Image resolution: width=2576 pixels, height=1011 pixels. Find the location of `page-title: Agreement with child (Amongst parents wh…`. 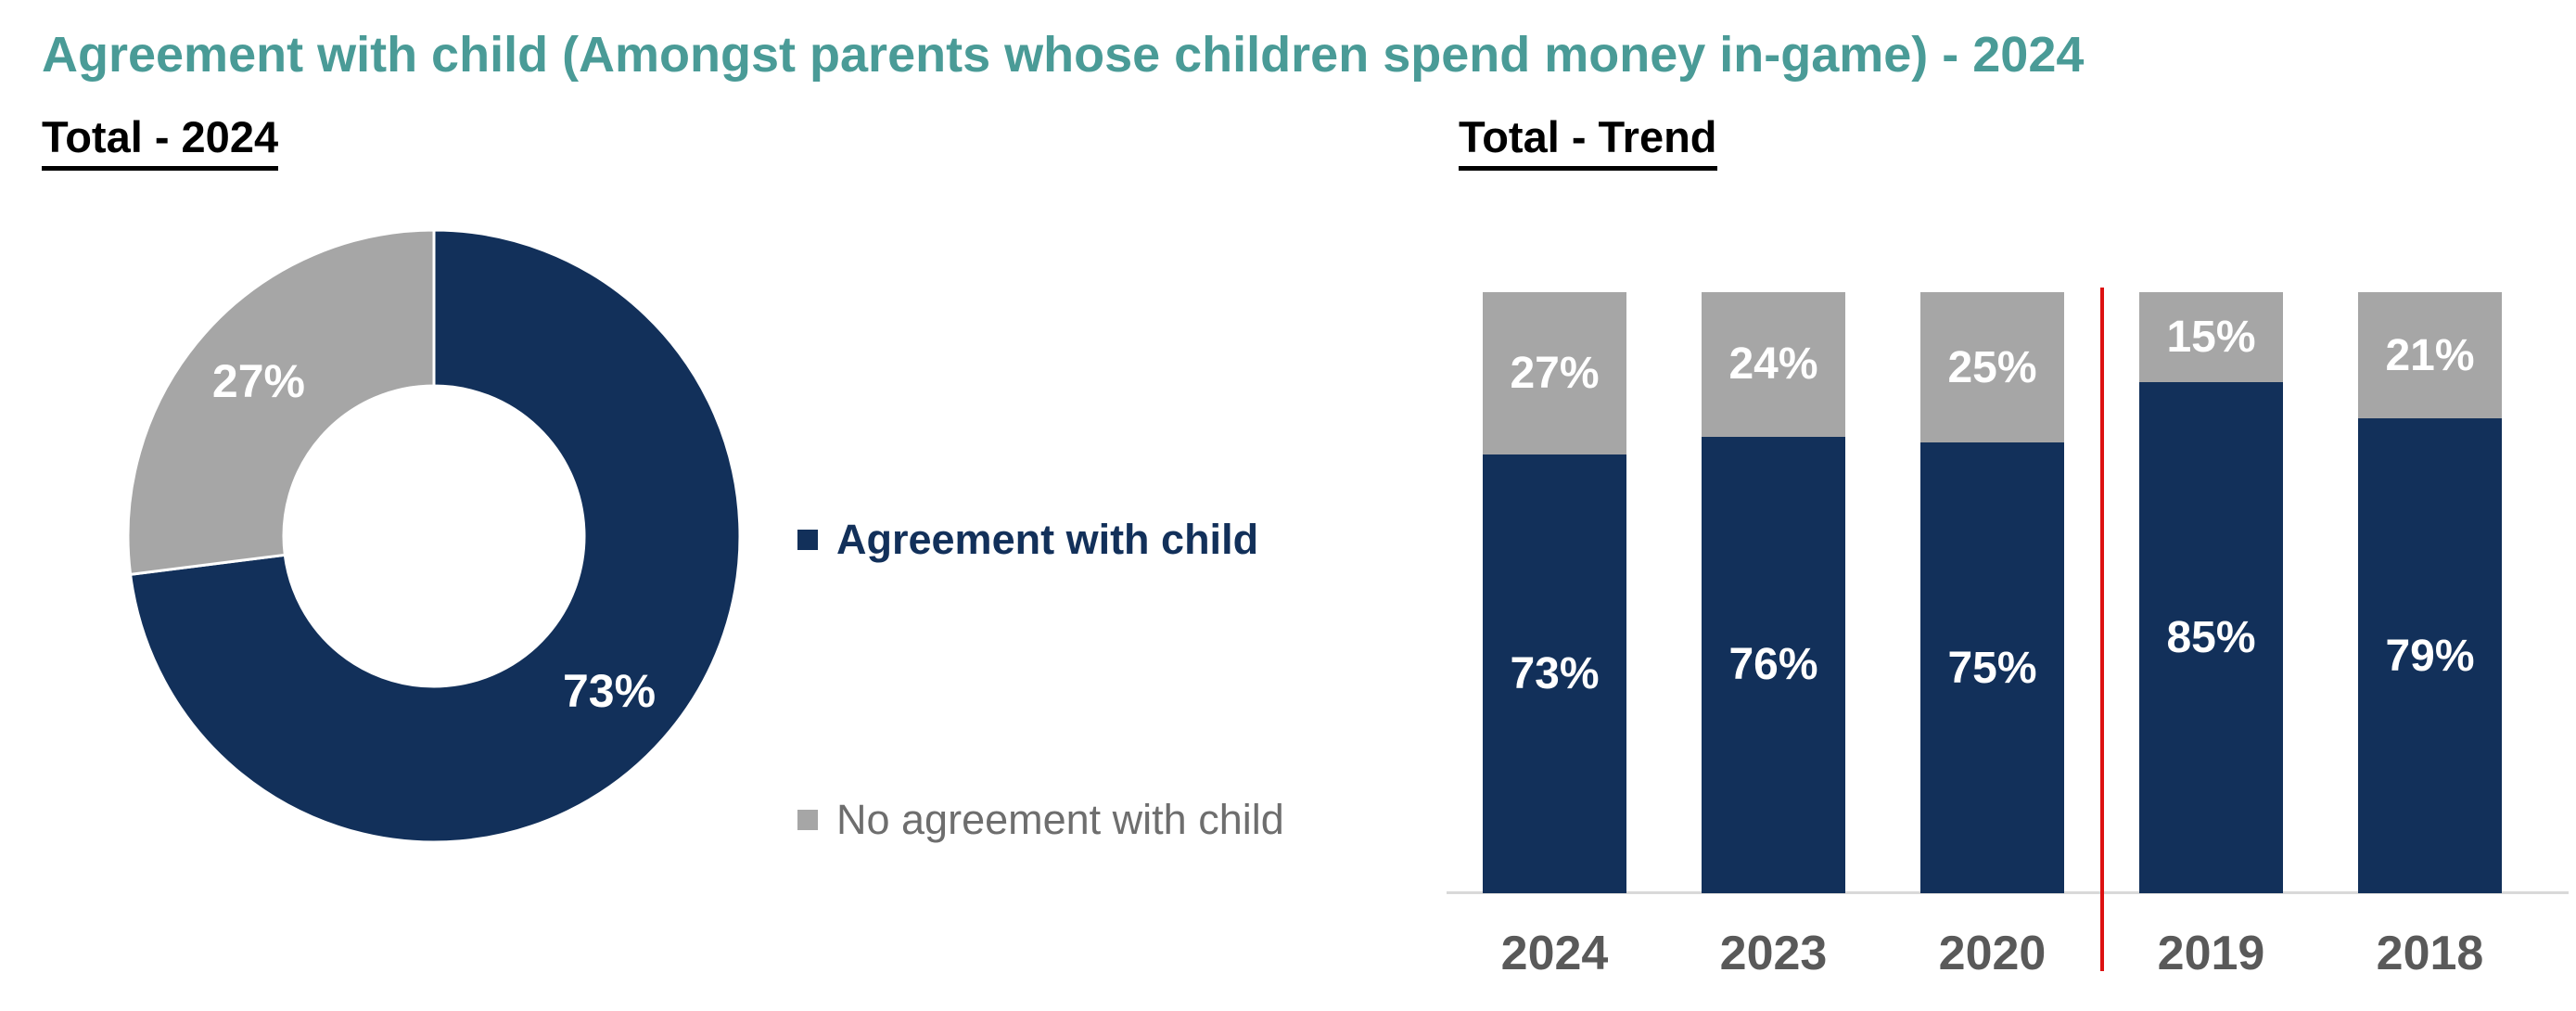

page-title: Agreement with child (Amongst parents wh… is located at coordinates (1063, 55).